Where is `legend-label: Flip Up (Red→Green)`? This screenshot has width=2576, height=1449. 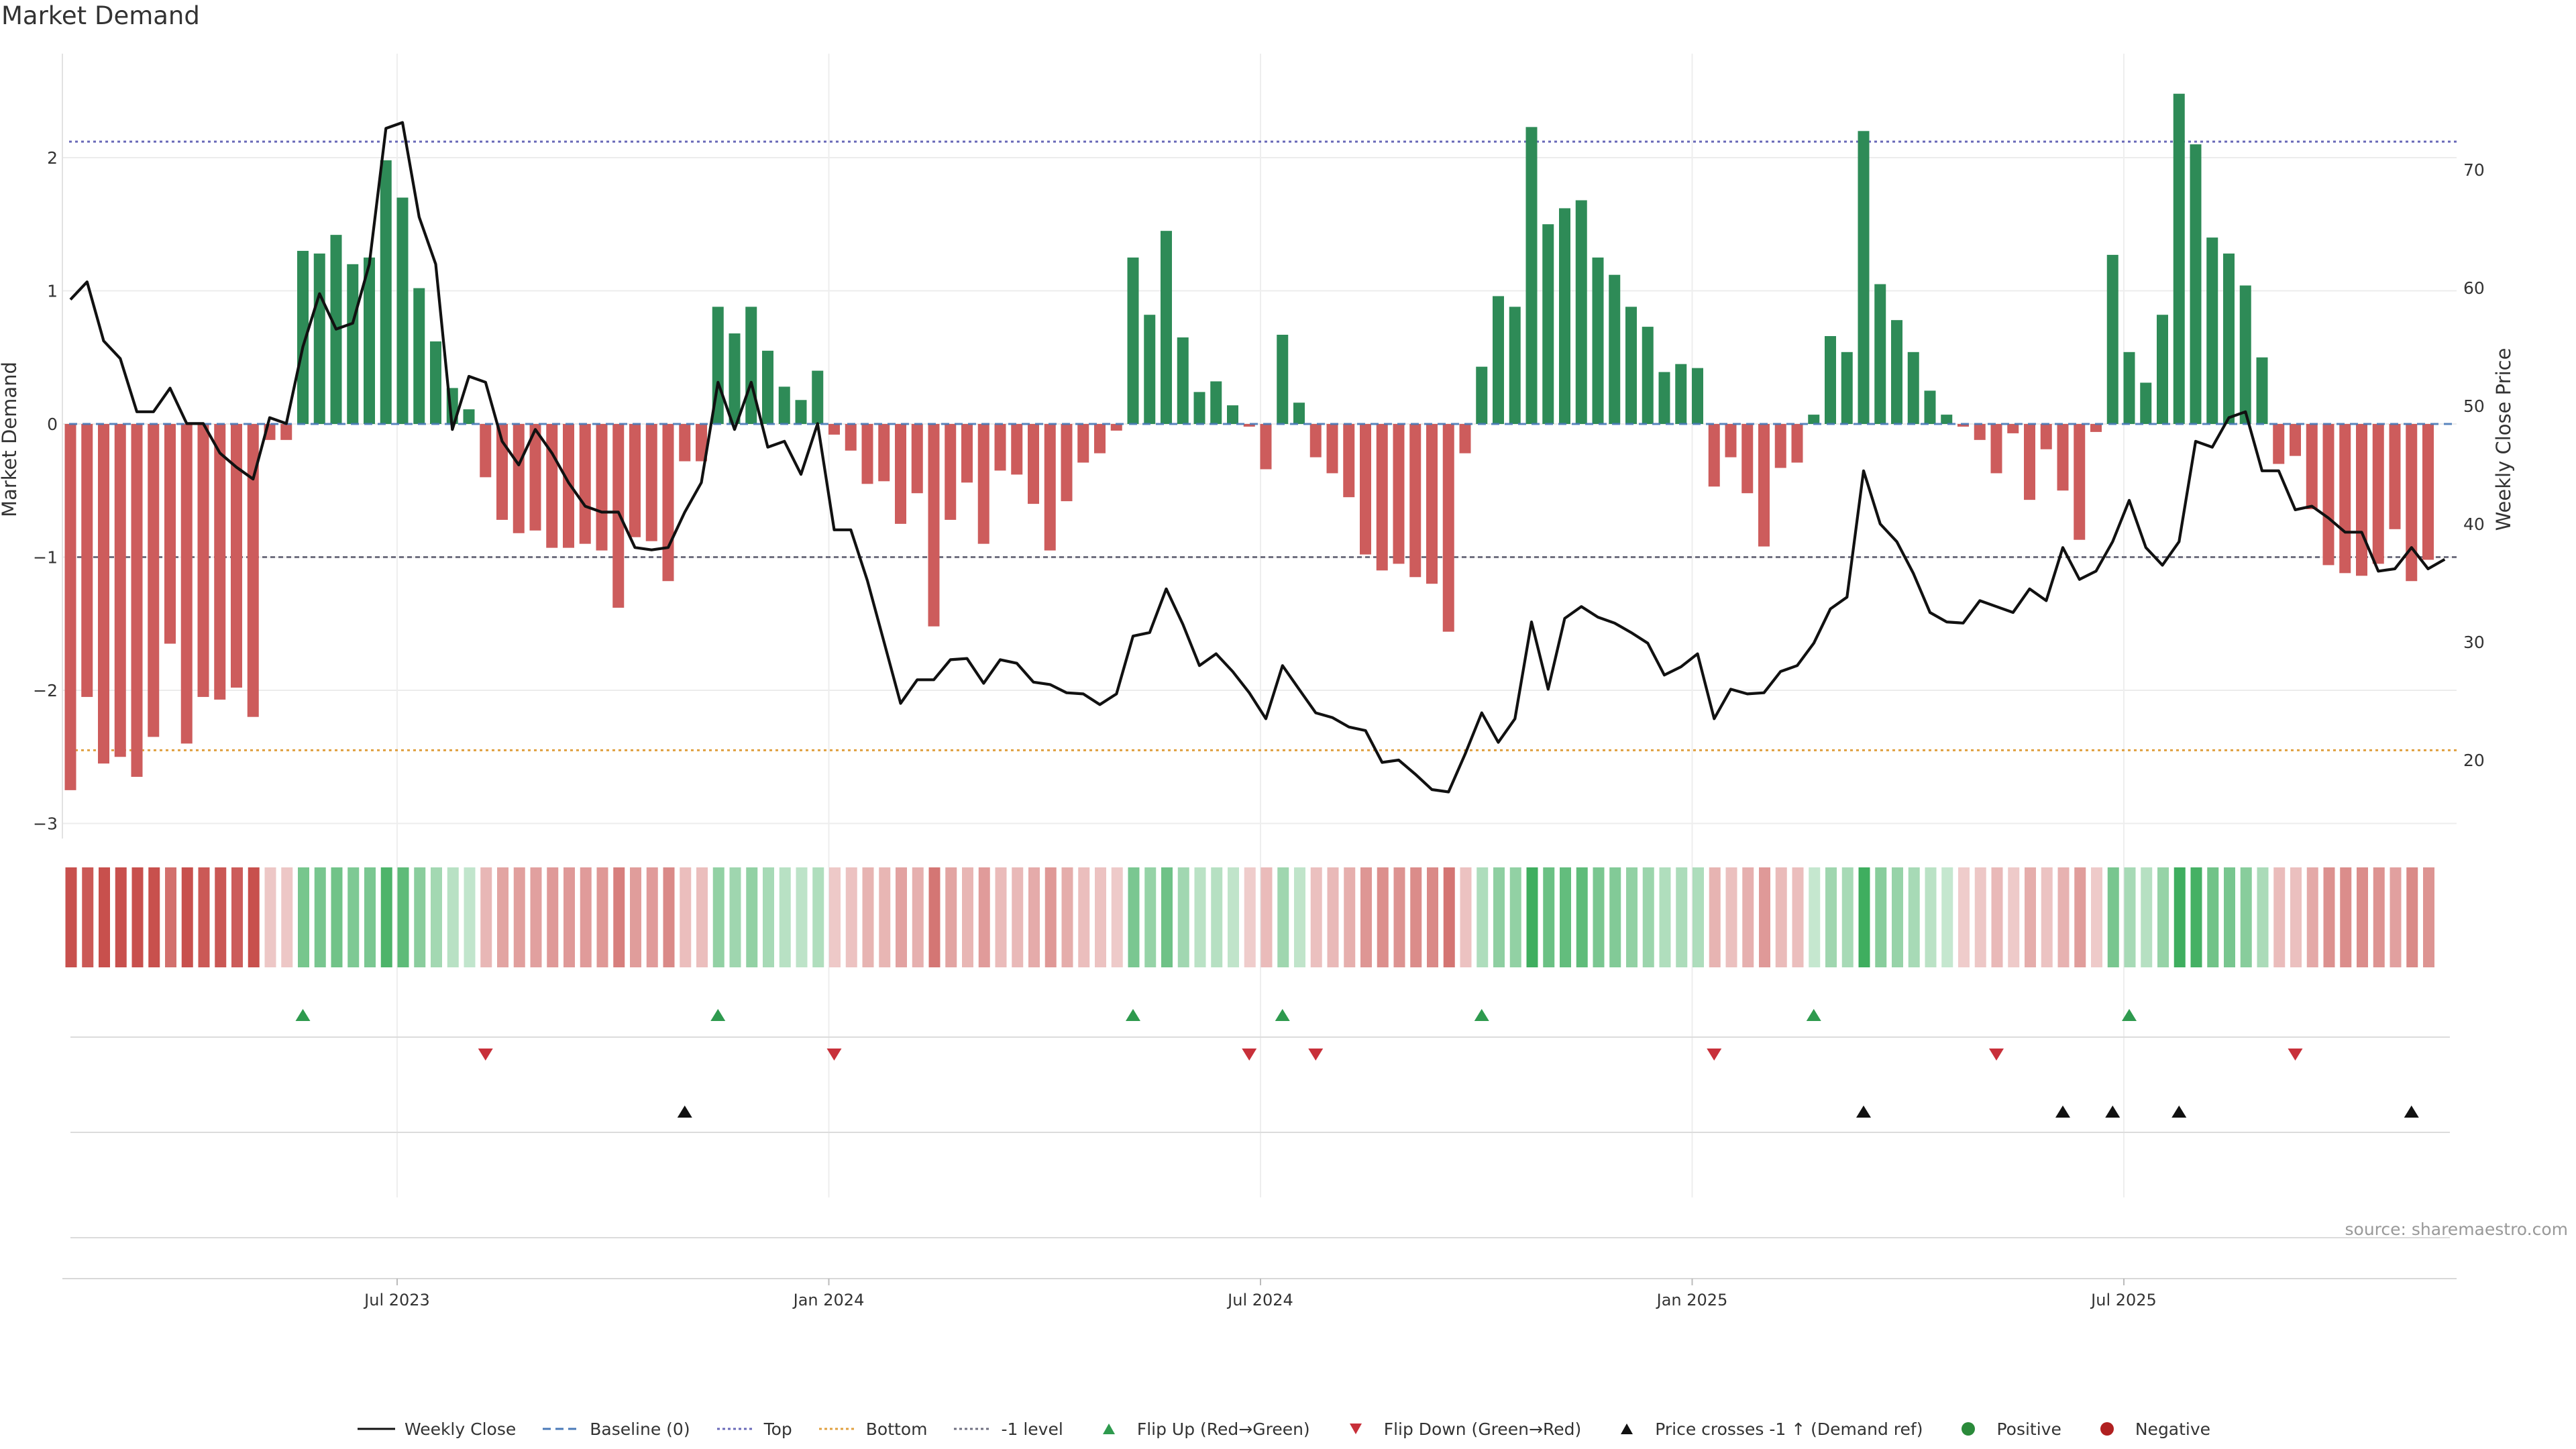
legend-label: Flip Up (Red→Green) is located at coordinates (1223, 1429).